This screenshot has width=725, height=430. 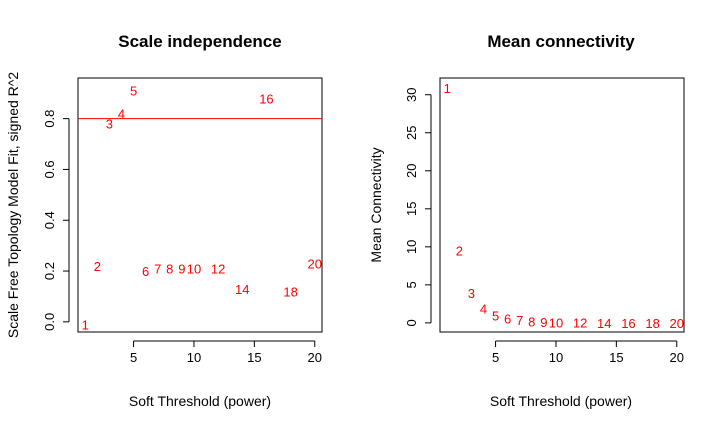 I want to click on y-axis-label: Mean Connectivity, so click(x=376, y=204).